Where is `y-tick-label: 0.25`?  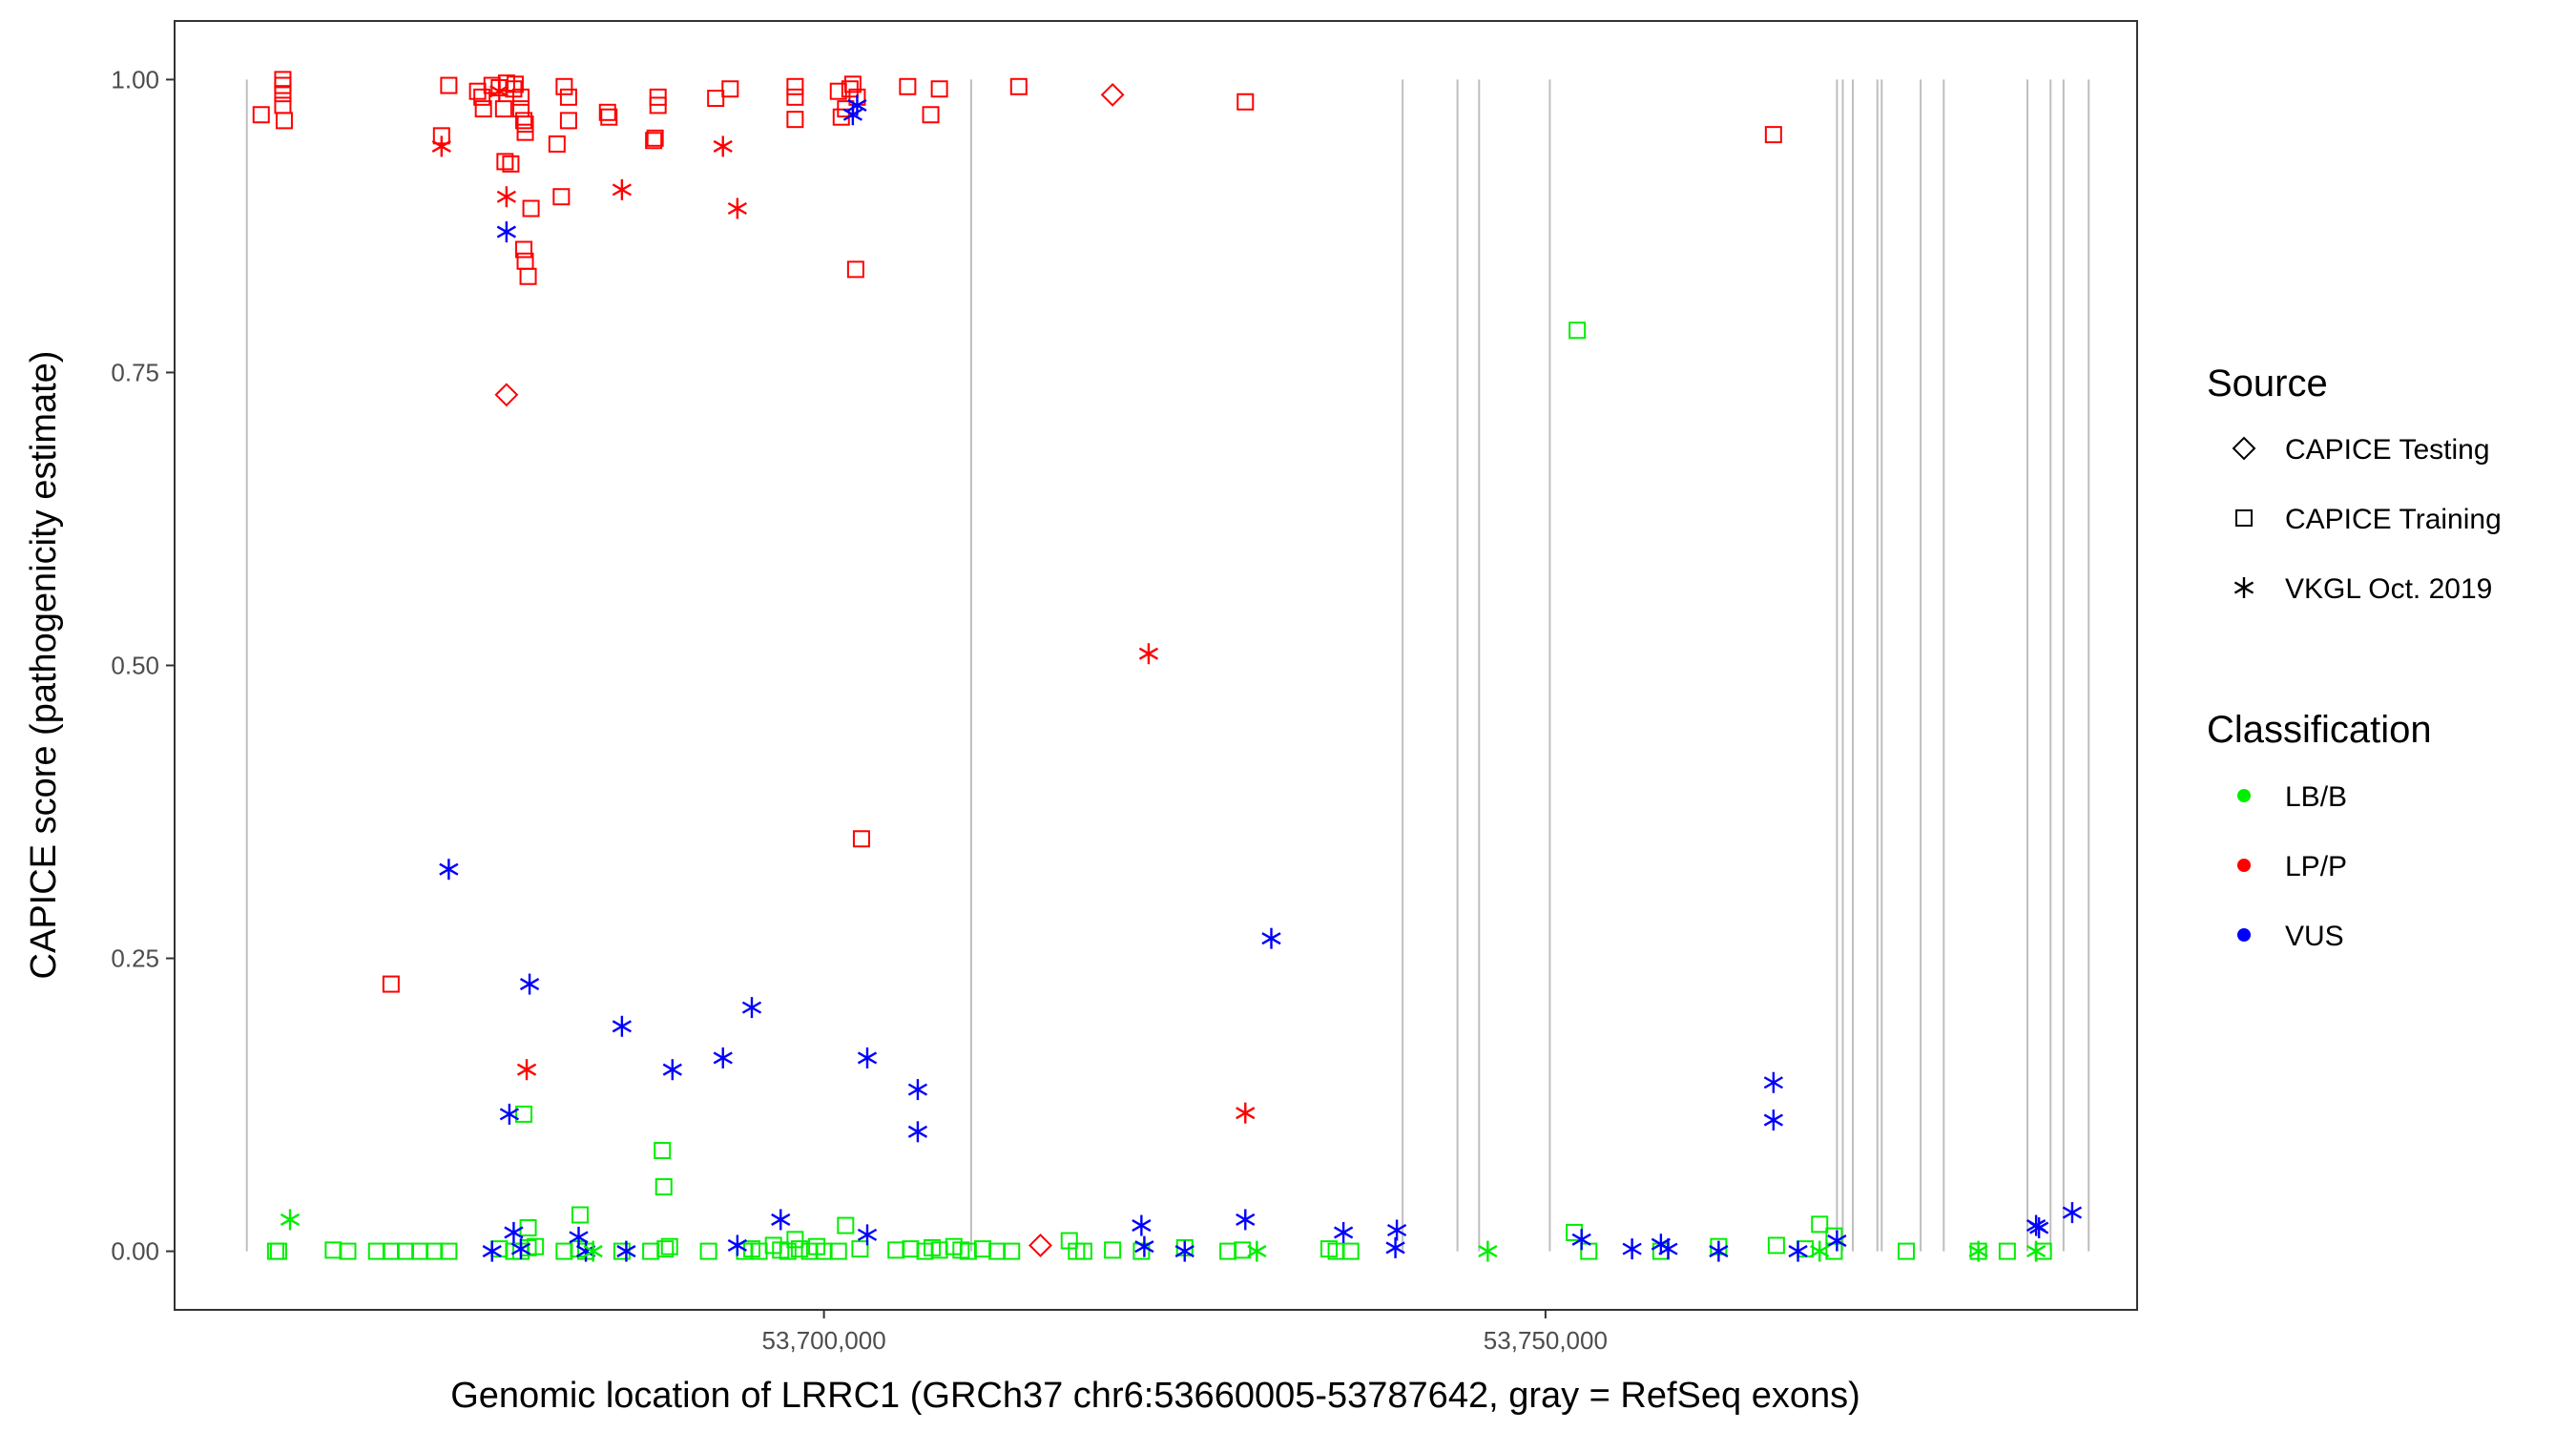 y-tick-label: 0.25 is located at coordinates (135, 958).